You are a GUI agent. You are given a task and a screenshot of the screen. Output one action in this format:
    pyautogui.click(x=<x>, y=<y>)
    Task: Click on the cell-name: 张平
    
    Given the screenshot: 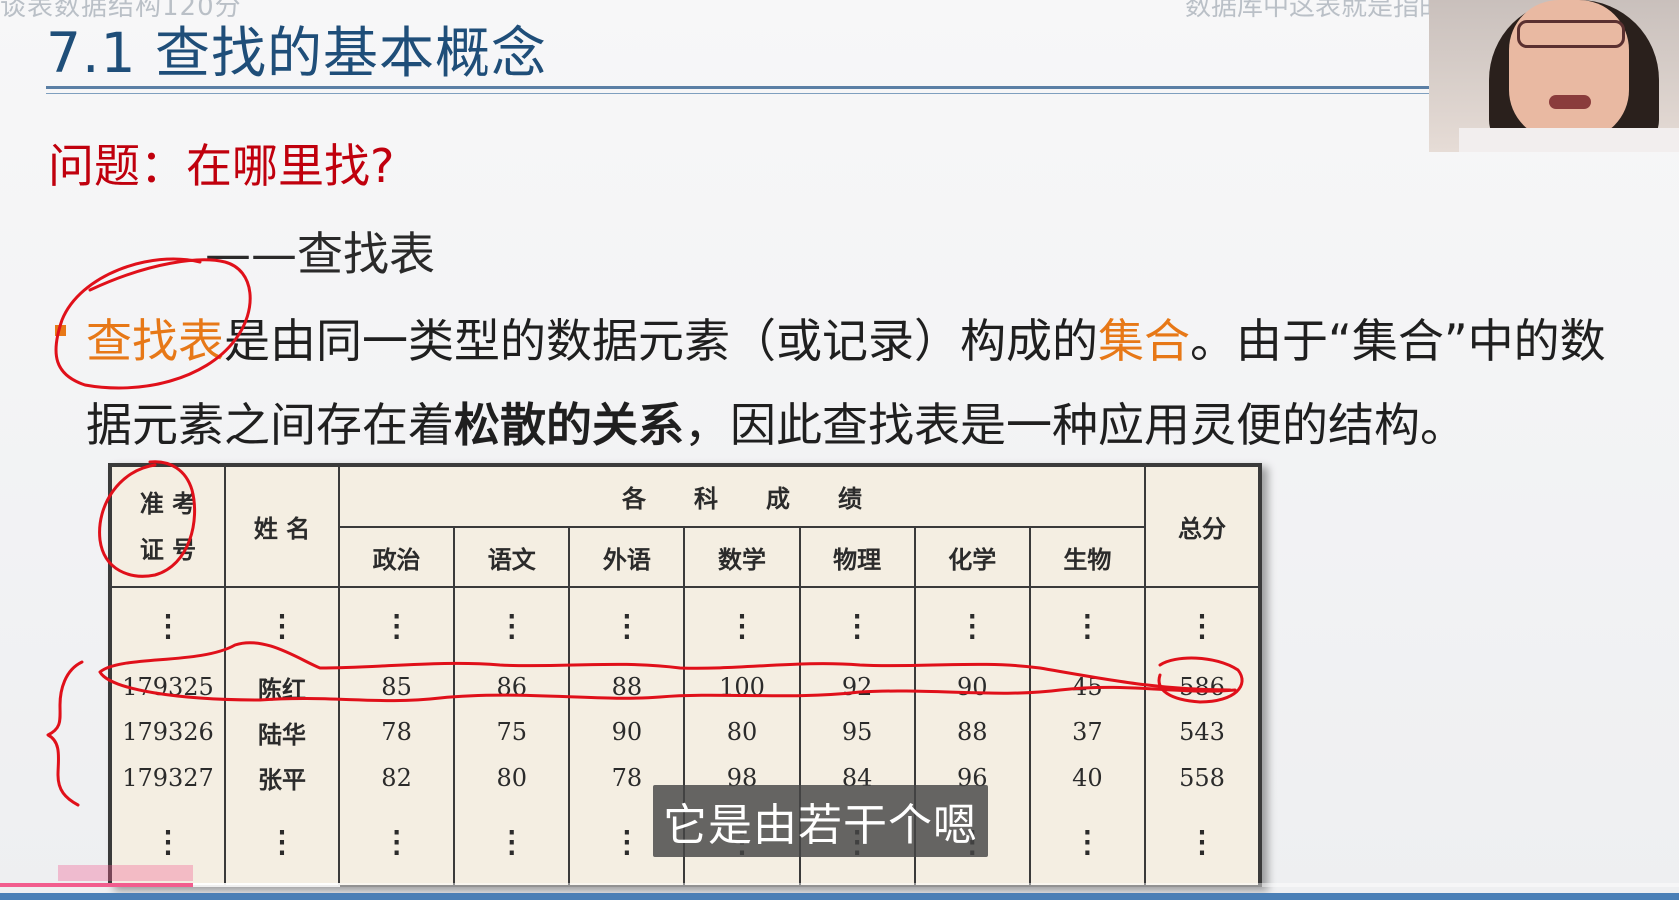 What is the action you would take?
    pyautogui.click(x=282, y=778)
    